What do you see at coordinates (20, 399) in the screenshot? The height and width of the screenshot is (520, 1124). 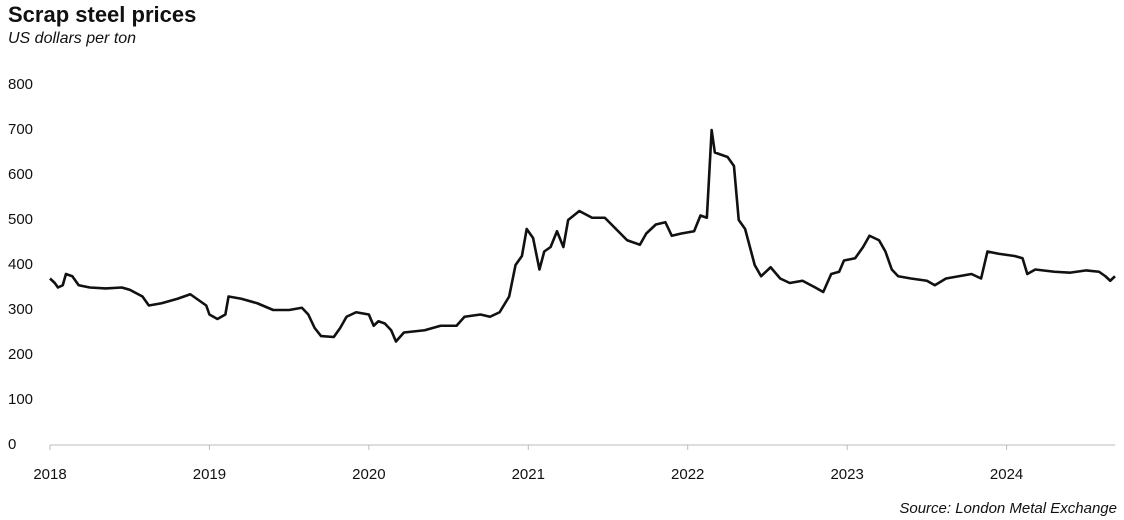 I see `y-tick-label: 100` at bounding box center [20, 399].